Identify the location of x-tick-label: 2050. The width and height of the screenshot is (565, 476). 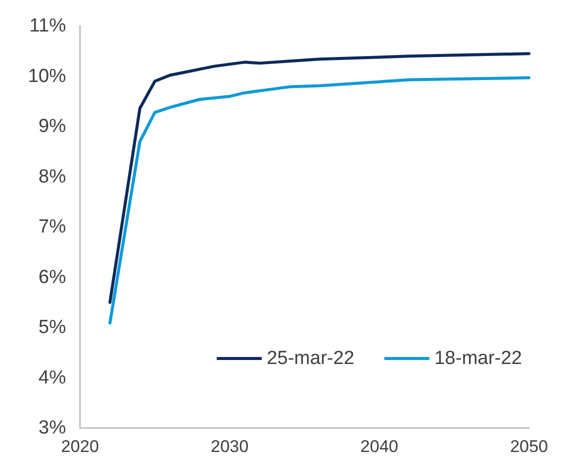
(529, 446).